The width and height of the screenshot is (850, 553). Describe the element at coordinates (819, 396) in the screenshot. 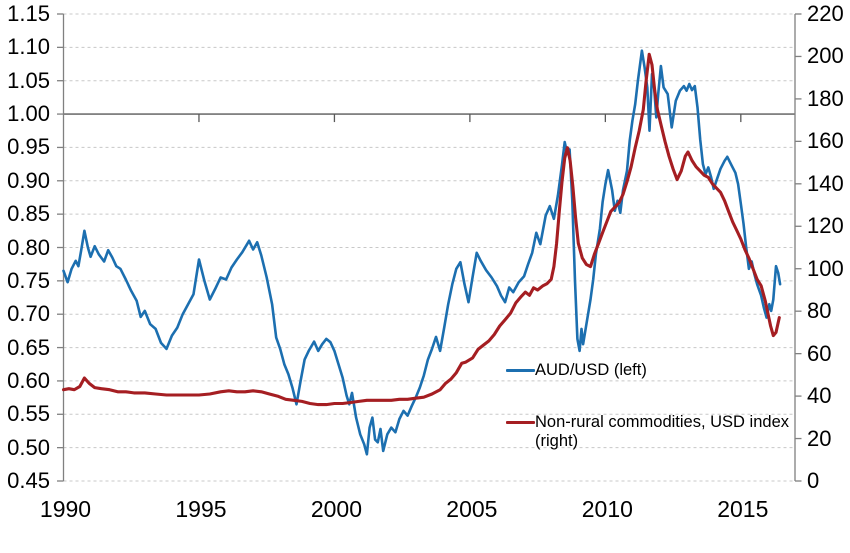

I see `right-axis-tick-label: 40` at that location.